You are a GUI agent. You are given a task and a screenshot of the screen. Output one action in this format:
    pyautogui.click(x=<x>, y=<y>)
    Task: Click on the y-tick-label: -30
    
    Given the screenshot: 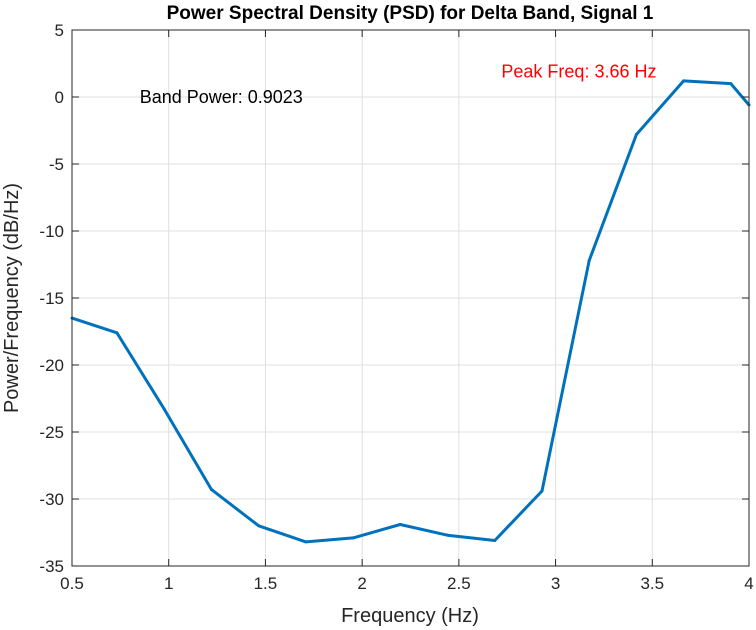 What is the action you would take?
    pyautogui.click(x=51, y=499)
    